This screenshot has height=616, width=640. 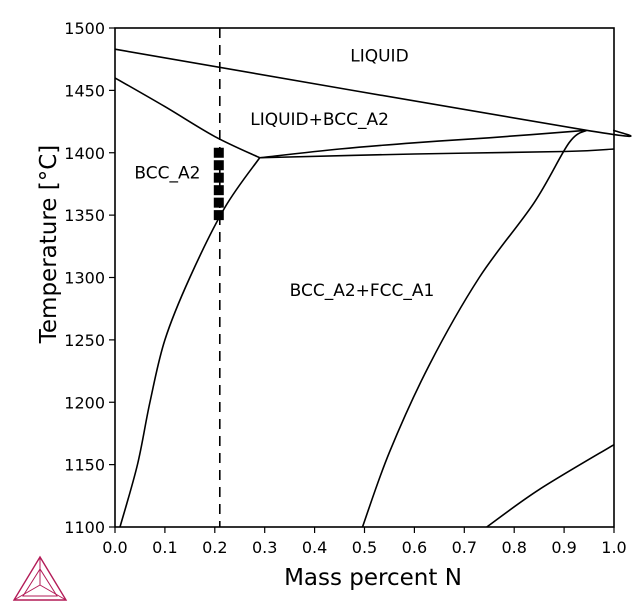 I want to click on y-tick-label: 1250, so click(x=84, y=340).